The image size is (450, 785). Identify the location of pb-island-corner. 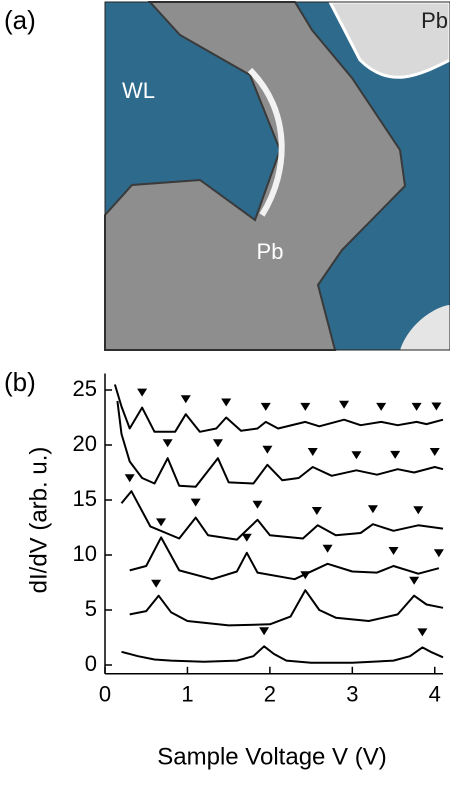
(425, 327).